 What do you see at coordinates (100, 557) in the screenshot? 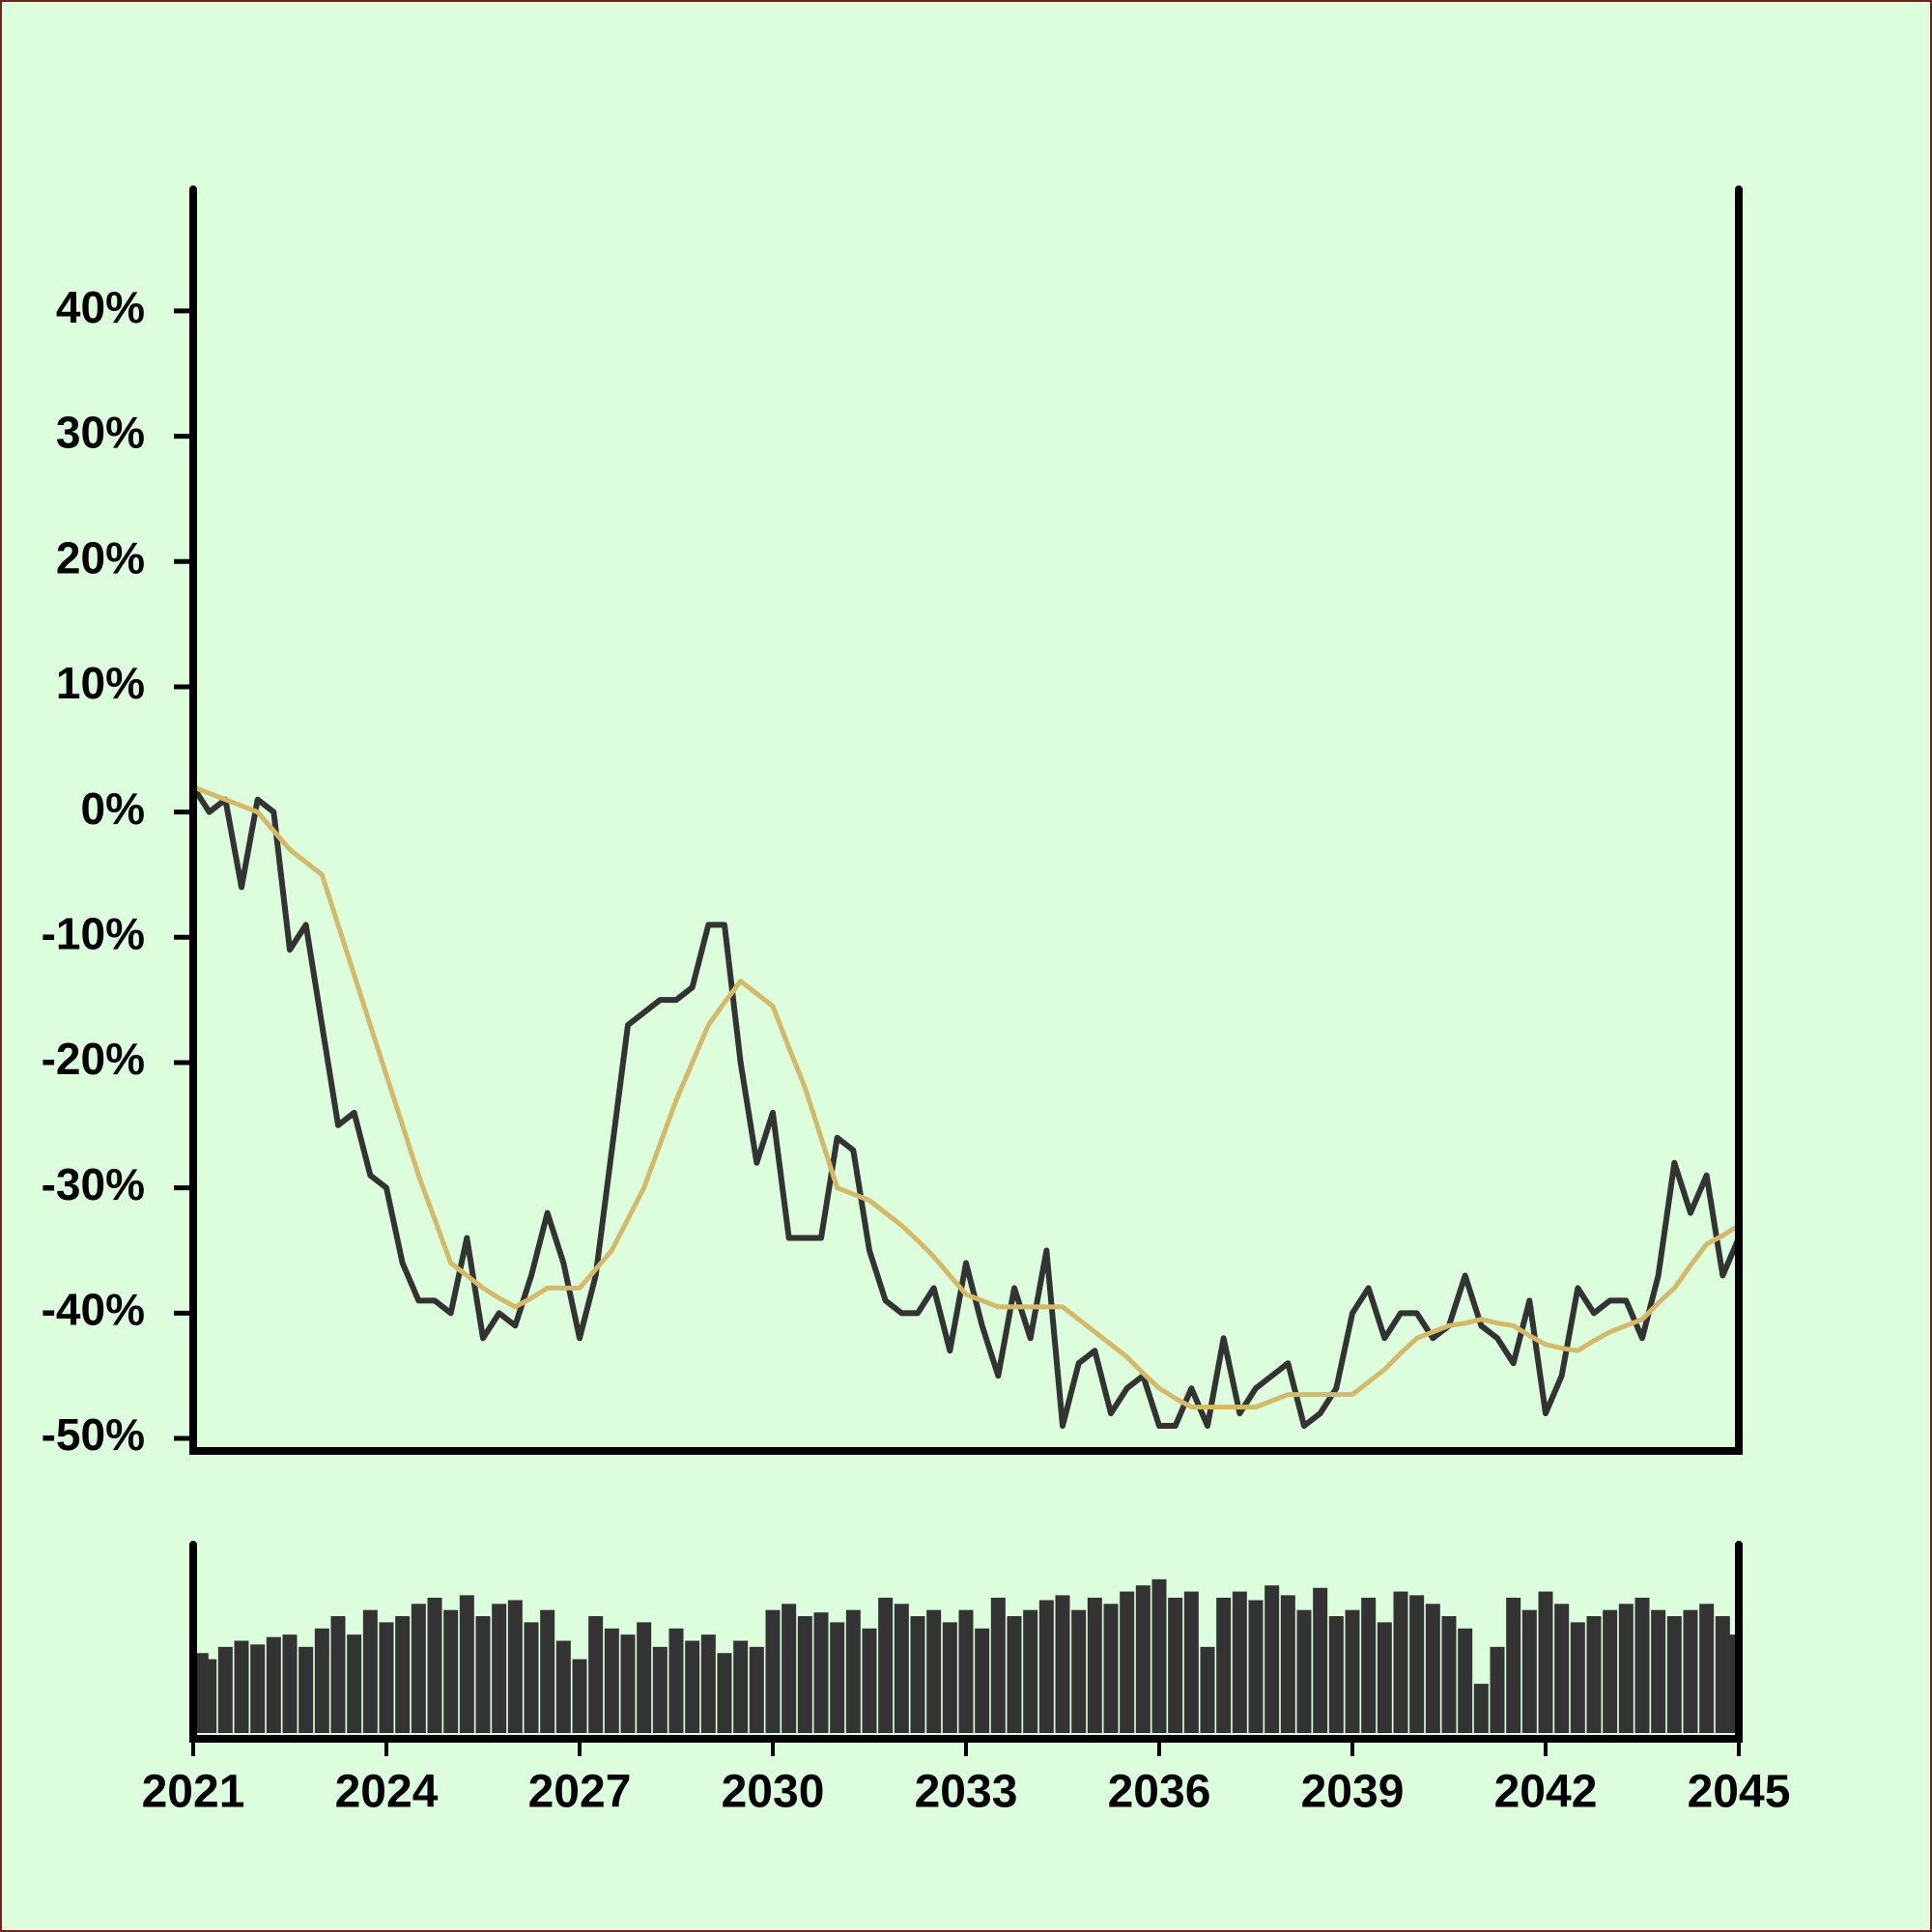
I see `y-tick-label: 20%` at bounding box center [100, 557].